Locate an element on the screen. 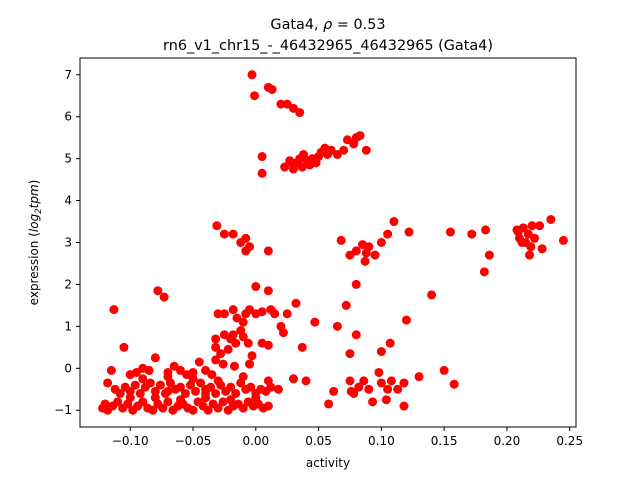  chart-title-line2: rn6_v1_chr15_-_46432965_46432965 (Gata4) is located at coordinates (328, 46).